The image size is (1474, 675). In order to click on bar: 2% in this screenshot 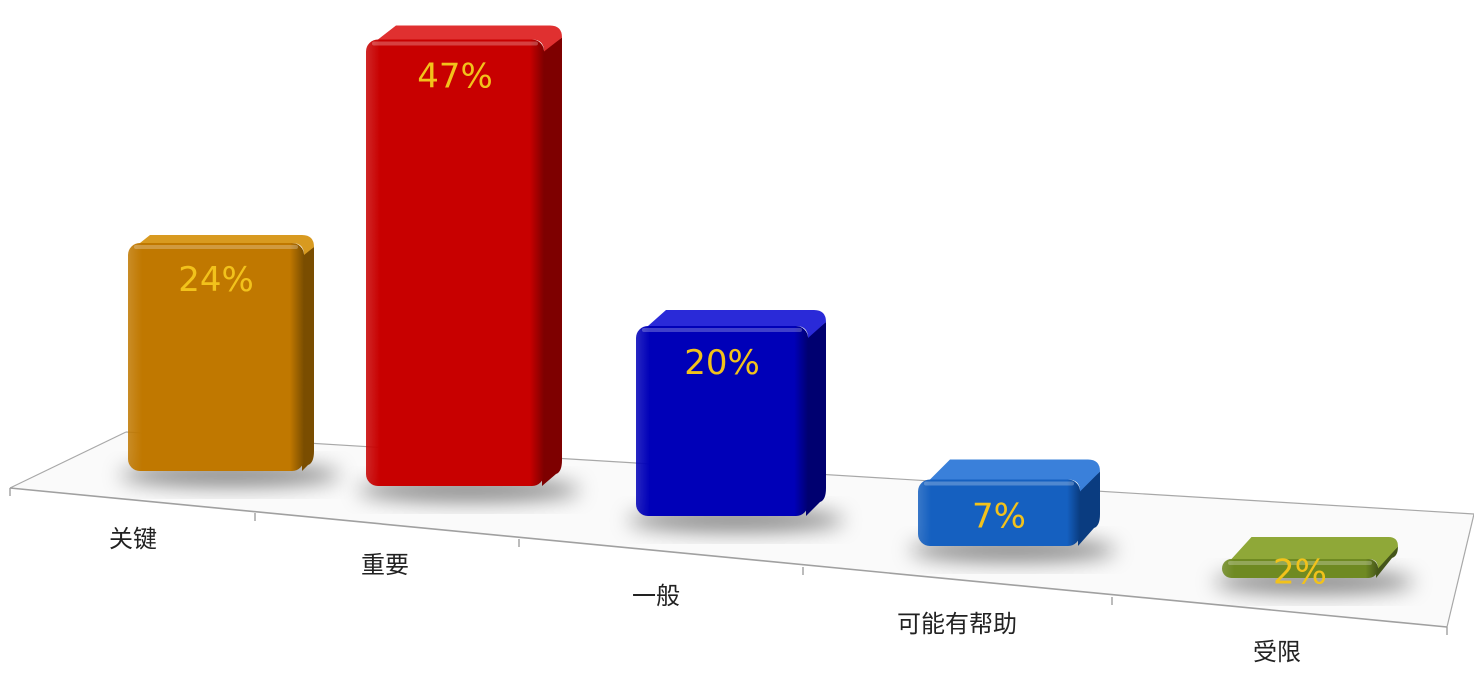, I will do `click(1314, 565)`.